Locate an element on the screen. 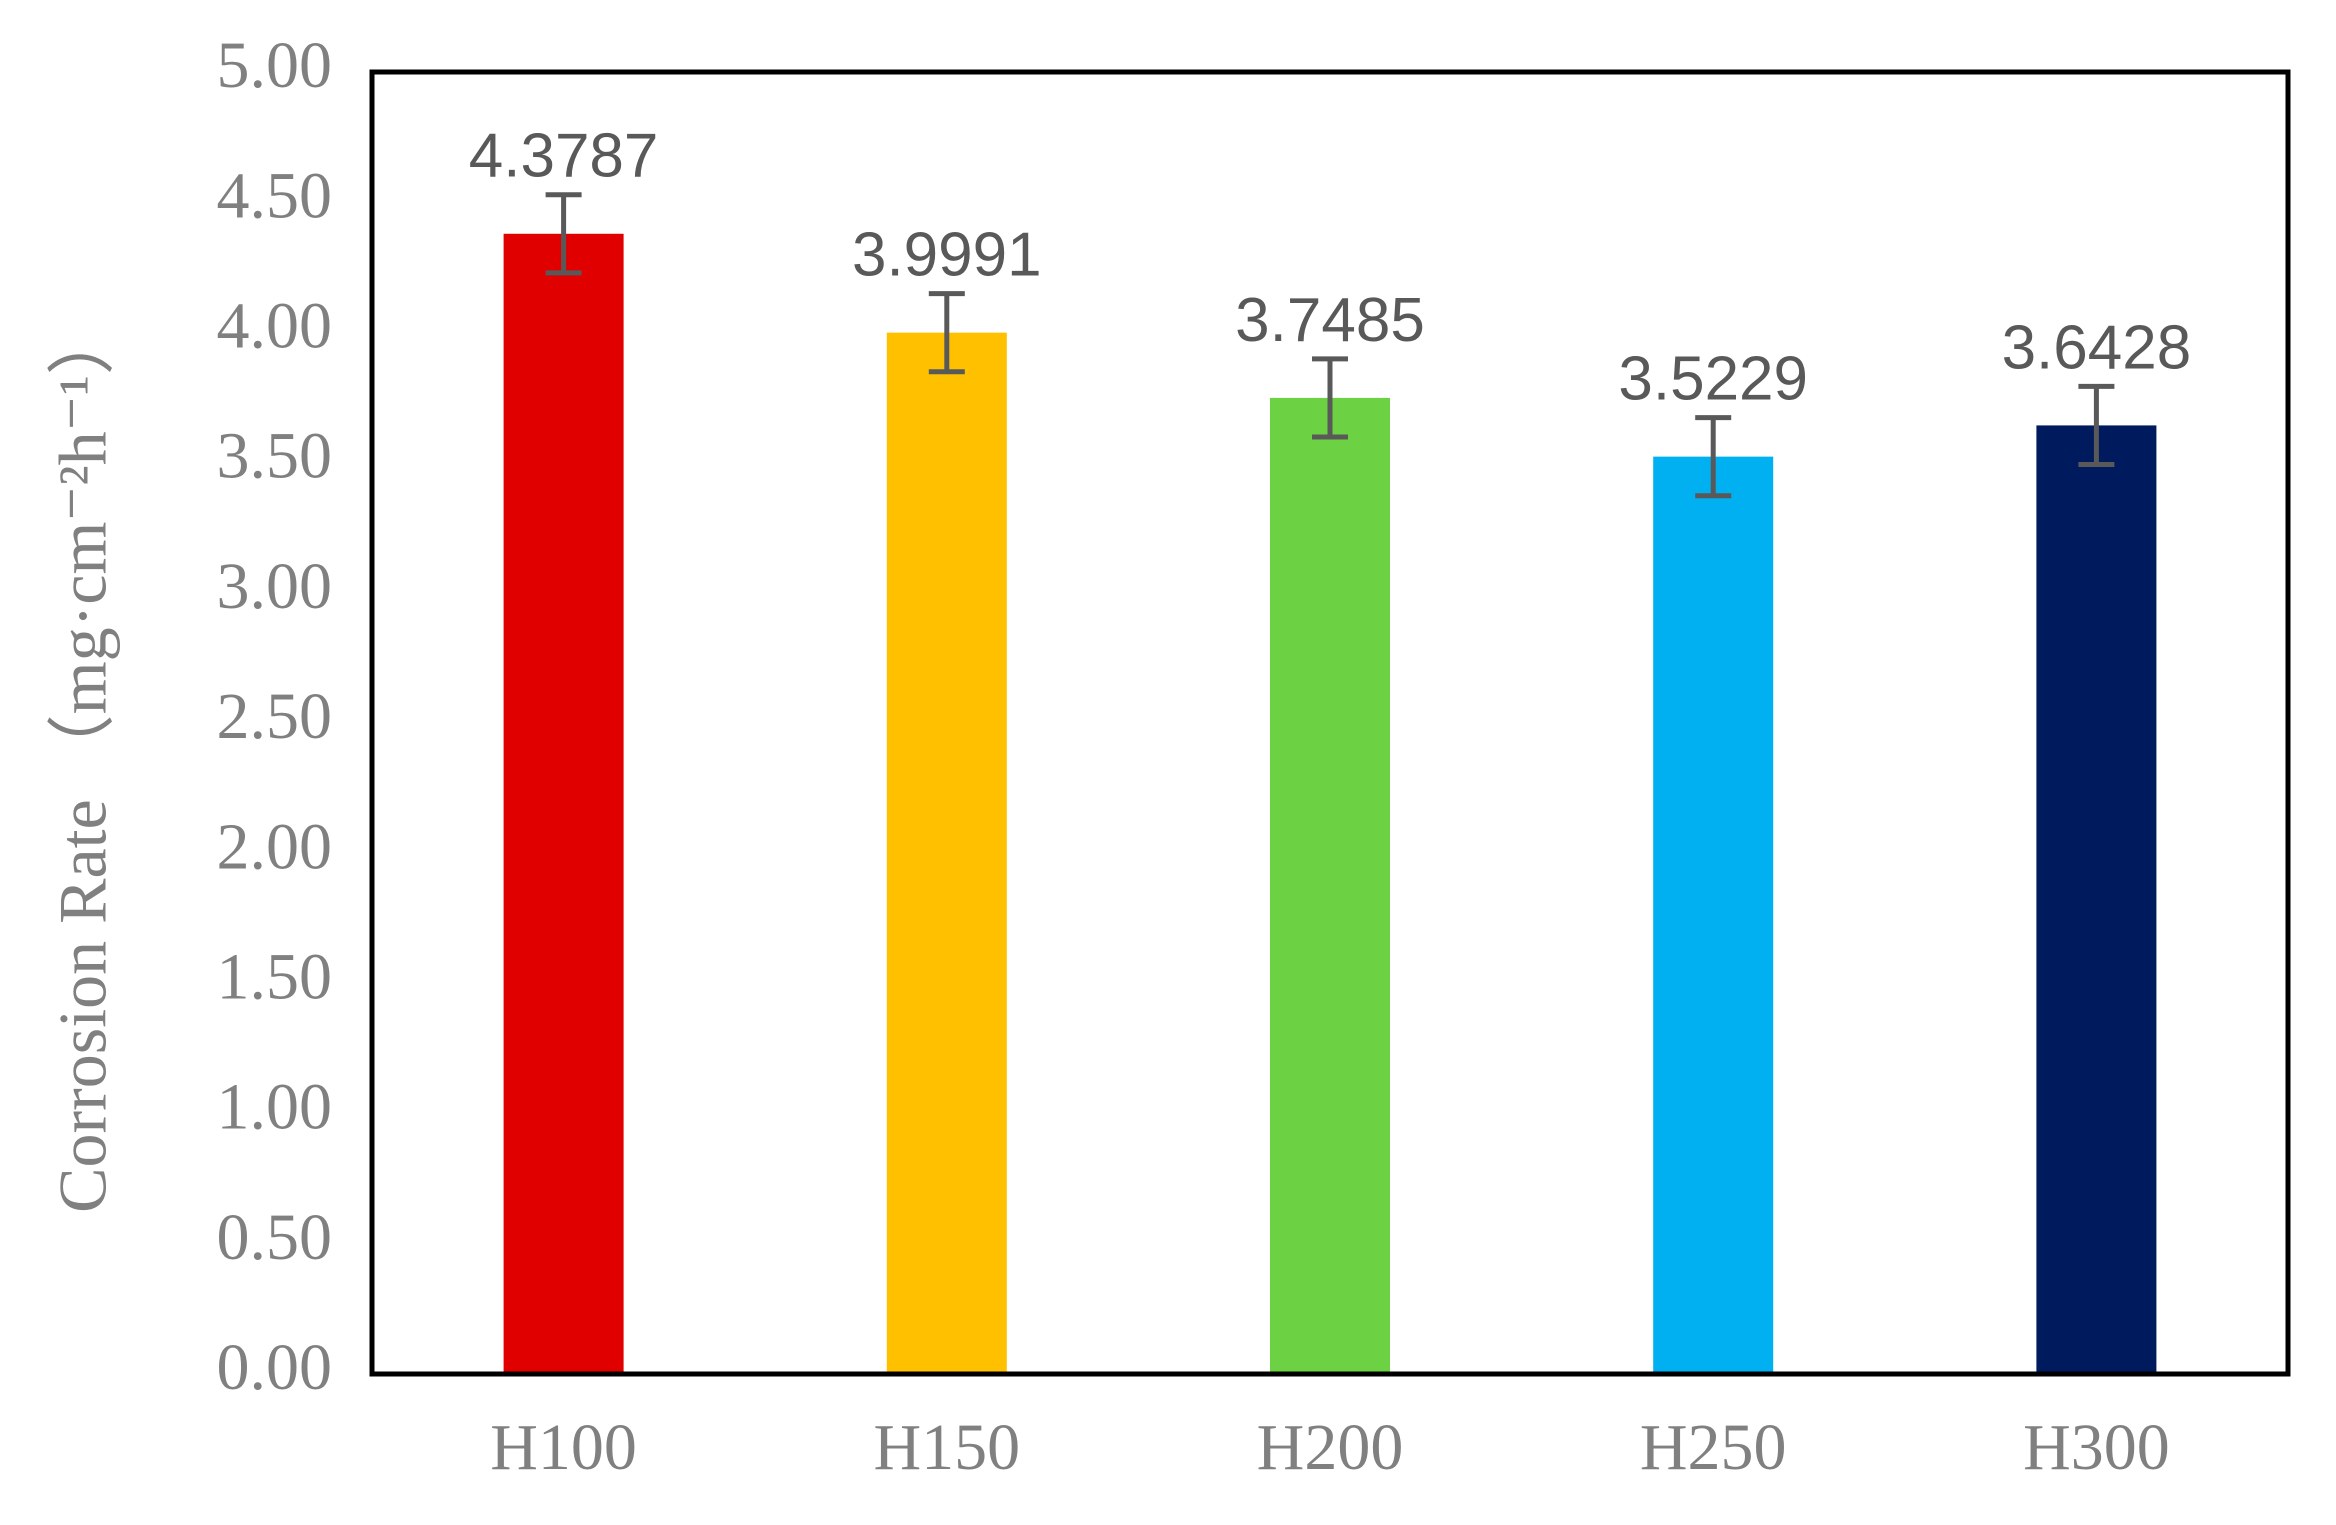 The height and width of the screenshot is (1525, 2336). x-tick-label: H250 is located at coordinates (1713, 1447).